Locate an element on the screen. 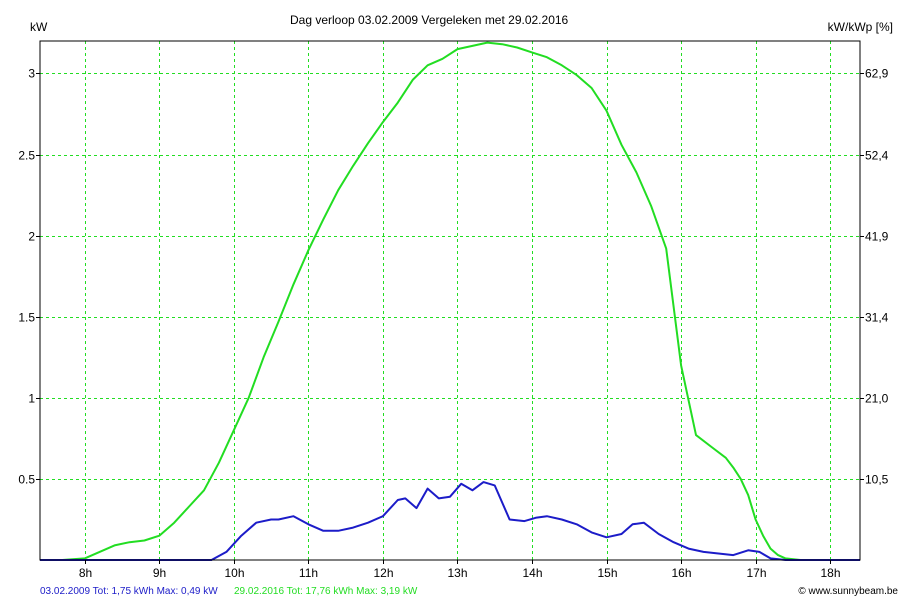 Image resolution: width=900 pixels, height=600 pixels. y-tick-label-left: 2 is located at coordinates (31, 237).